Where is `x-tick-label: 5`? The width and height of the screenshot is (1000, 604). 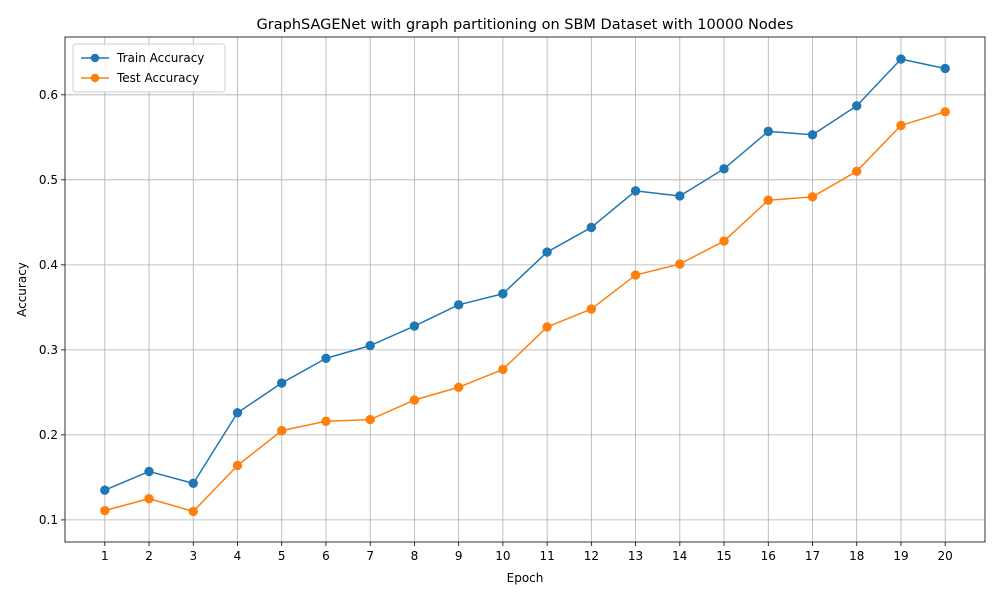
x-tick-label: 5 is located at coordinates (282, 556).